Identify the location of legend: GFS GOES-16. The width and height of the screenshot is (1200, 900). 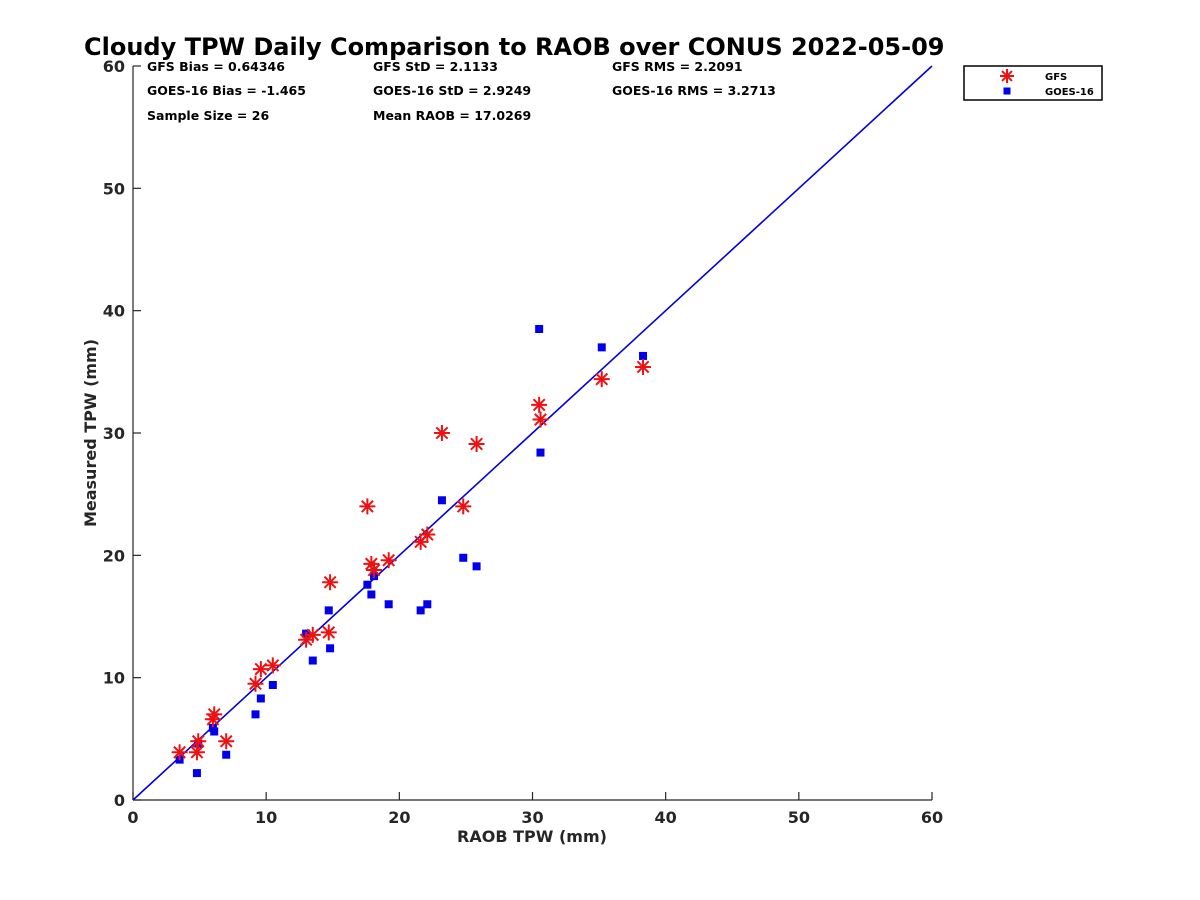
(1033, 83).